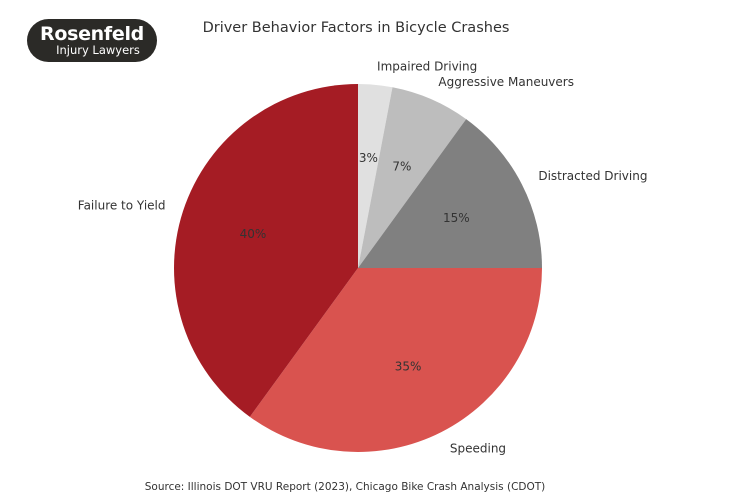  I want to click on slice-label: Aggressive Maneuvers, so click(506, 82).